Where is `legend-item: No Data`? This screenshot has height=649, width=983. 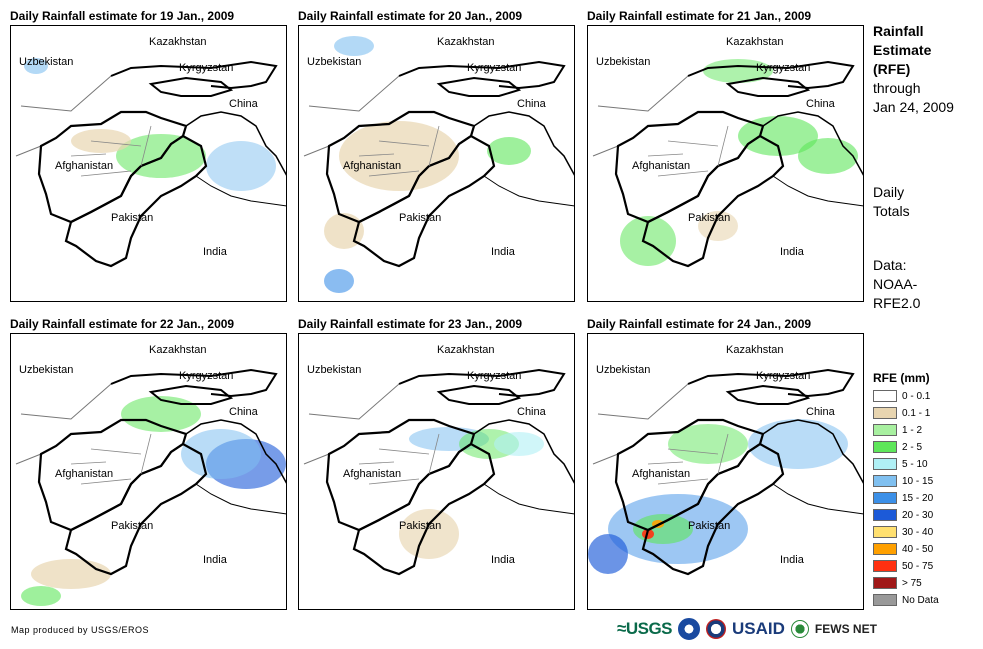
legend-item: No Data is located at coordinates (906, 600).